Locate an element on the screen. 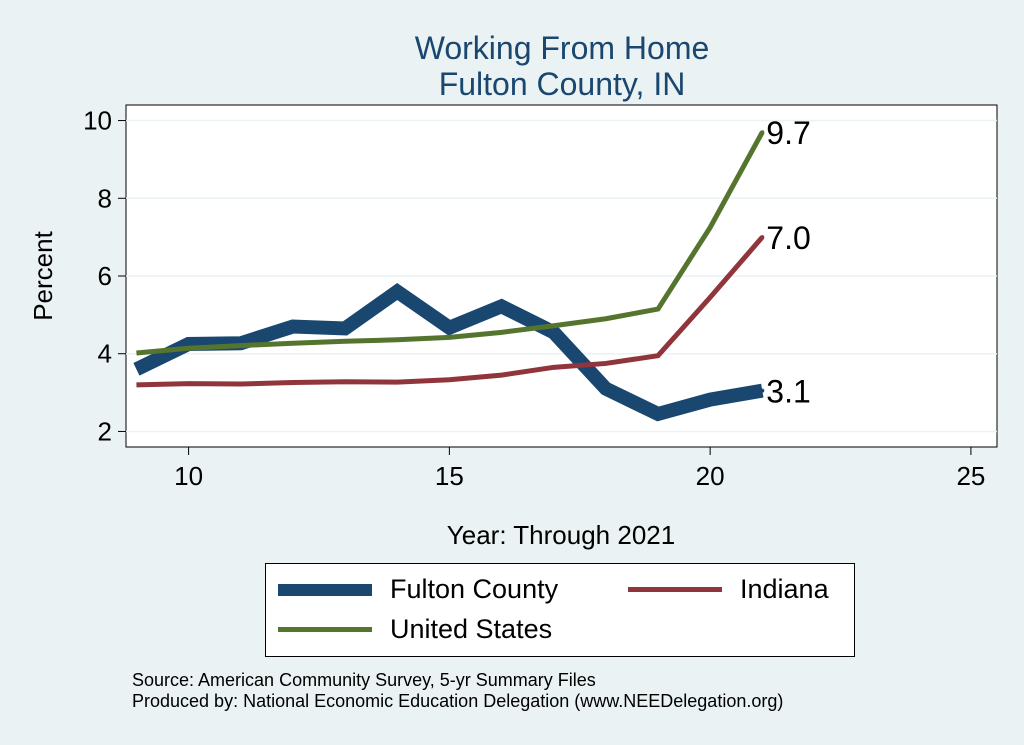 This screenshot has height=745, width=1024. y-tick-label-8: 8 is located at coordinates (105, 198).